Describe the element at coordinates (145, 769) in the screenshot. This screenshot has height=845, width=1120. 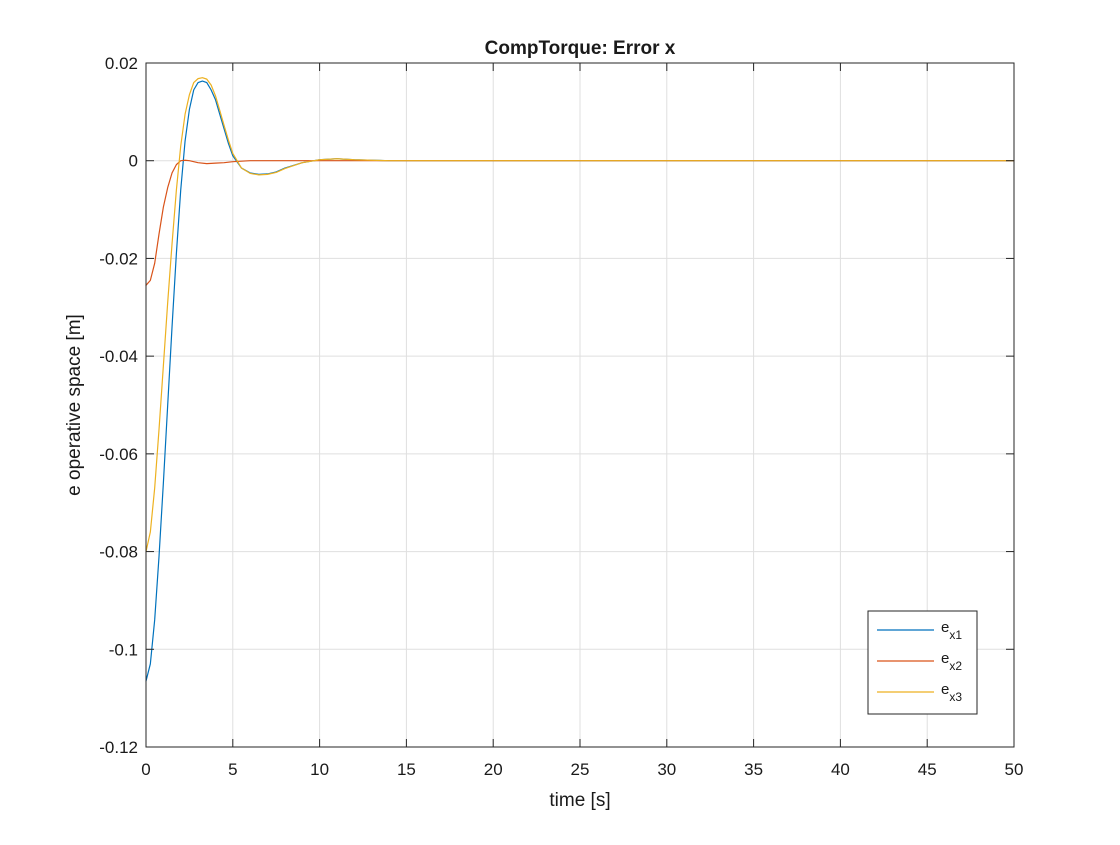
I see `x-tick-label: 0` at that location.